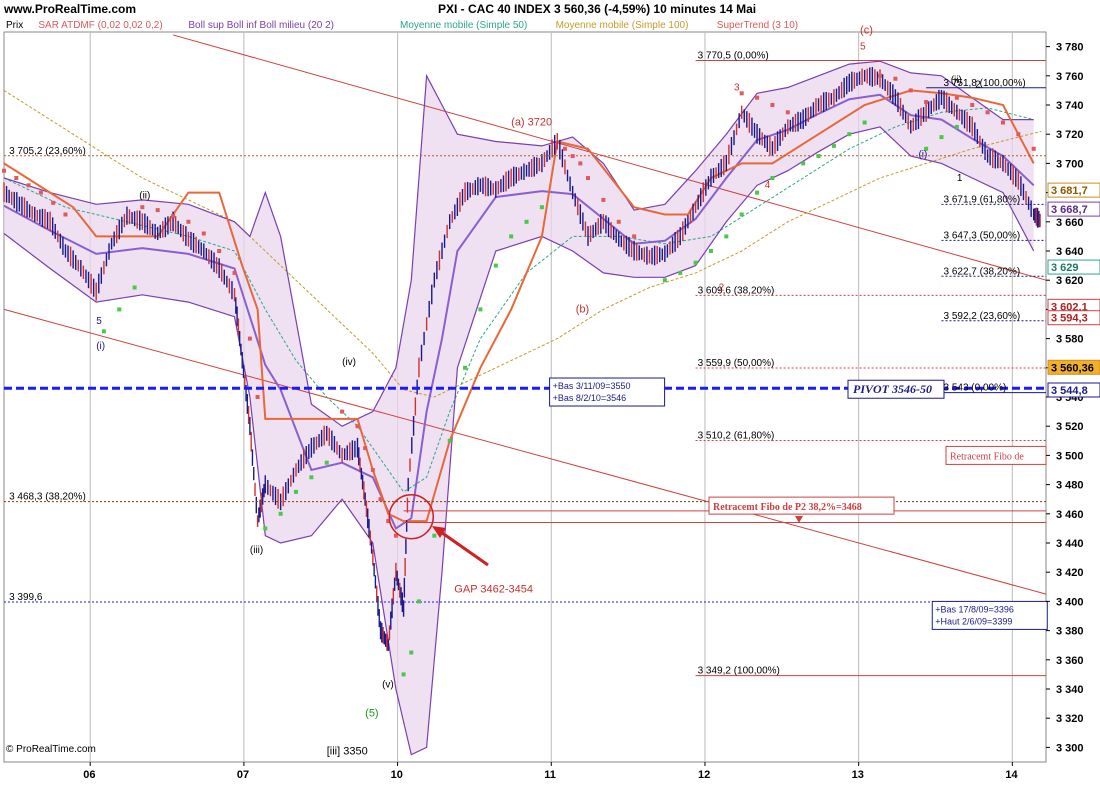 This screenshot has width=1100, height=800. I want to click on x-tick-label-6: 14, so click(1011, 775).